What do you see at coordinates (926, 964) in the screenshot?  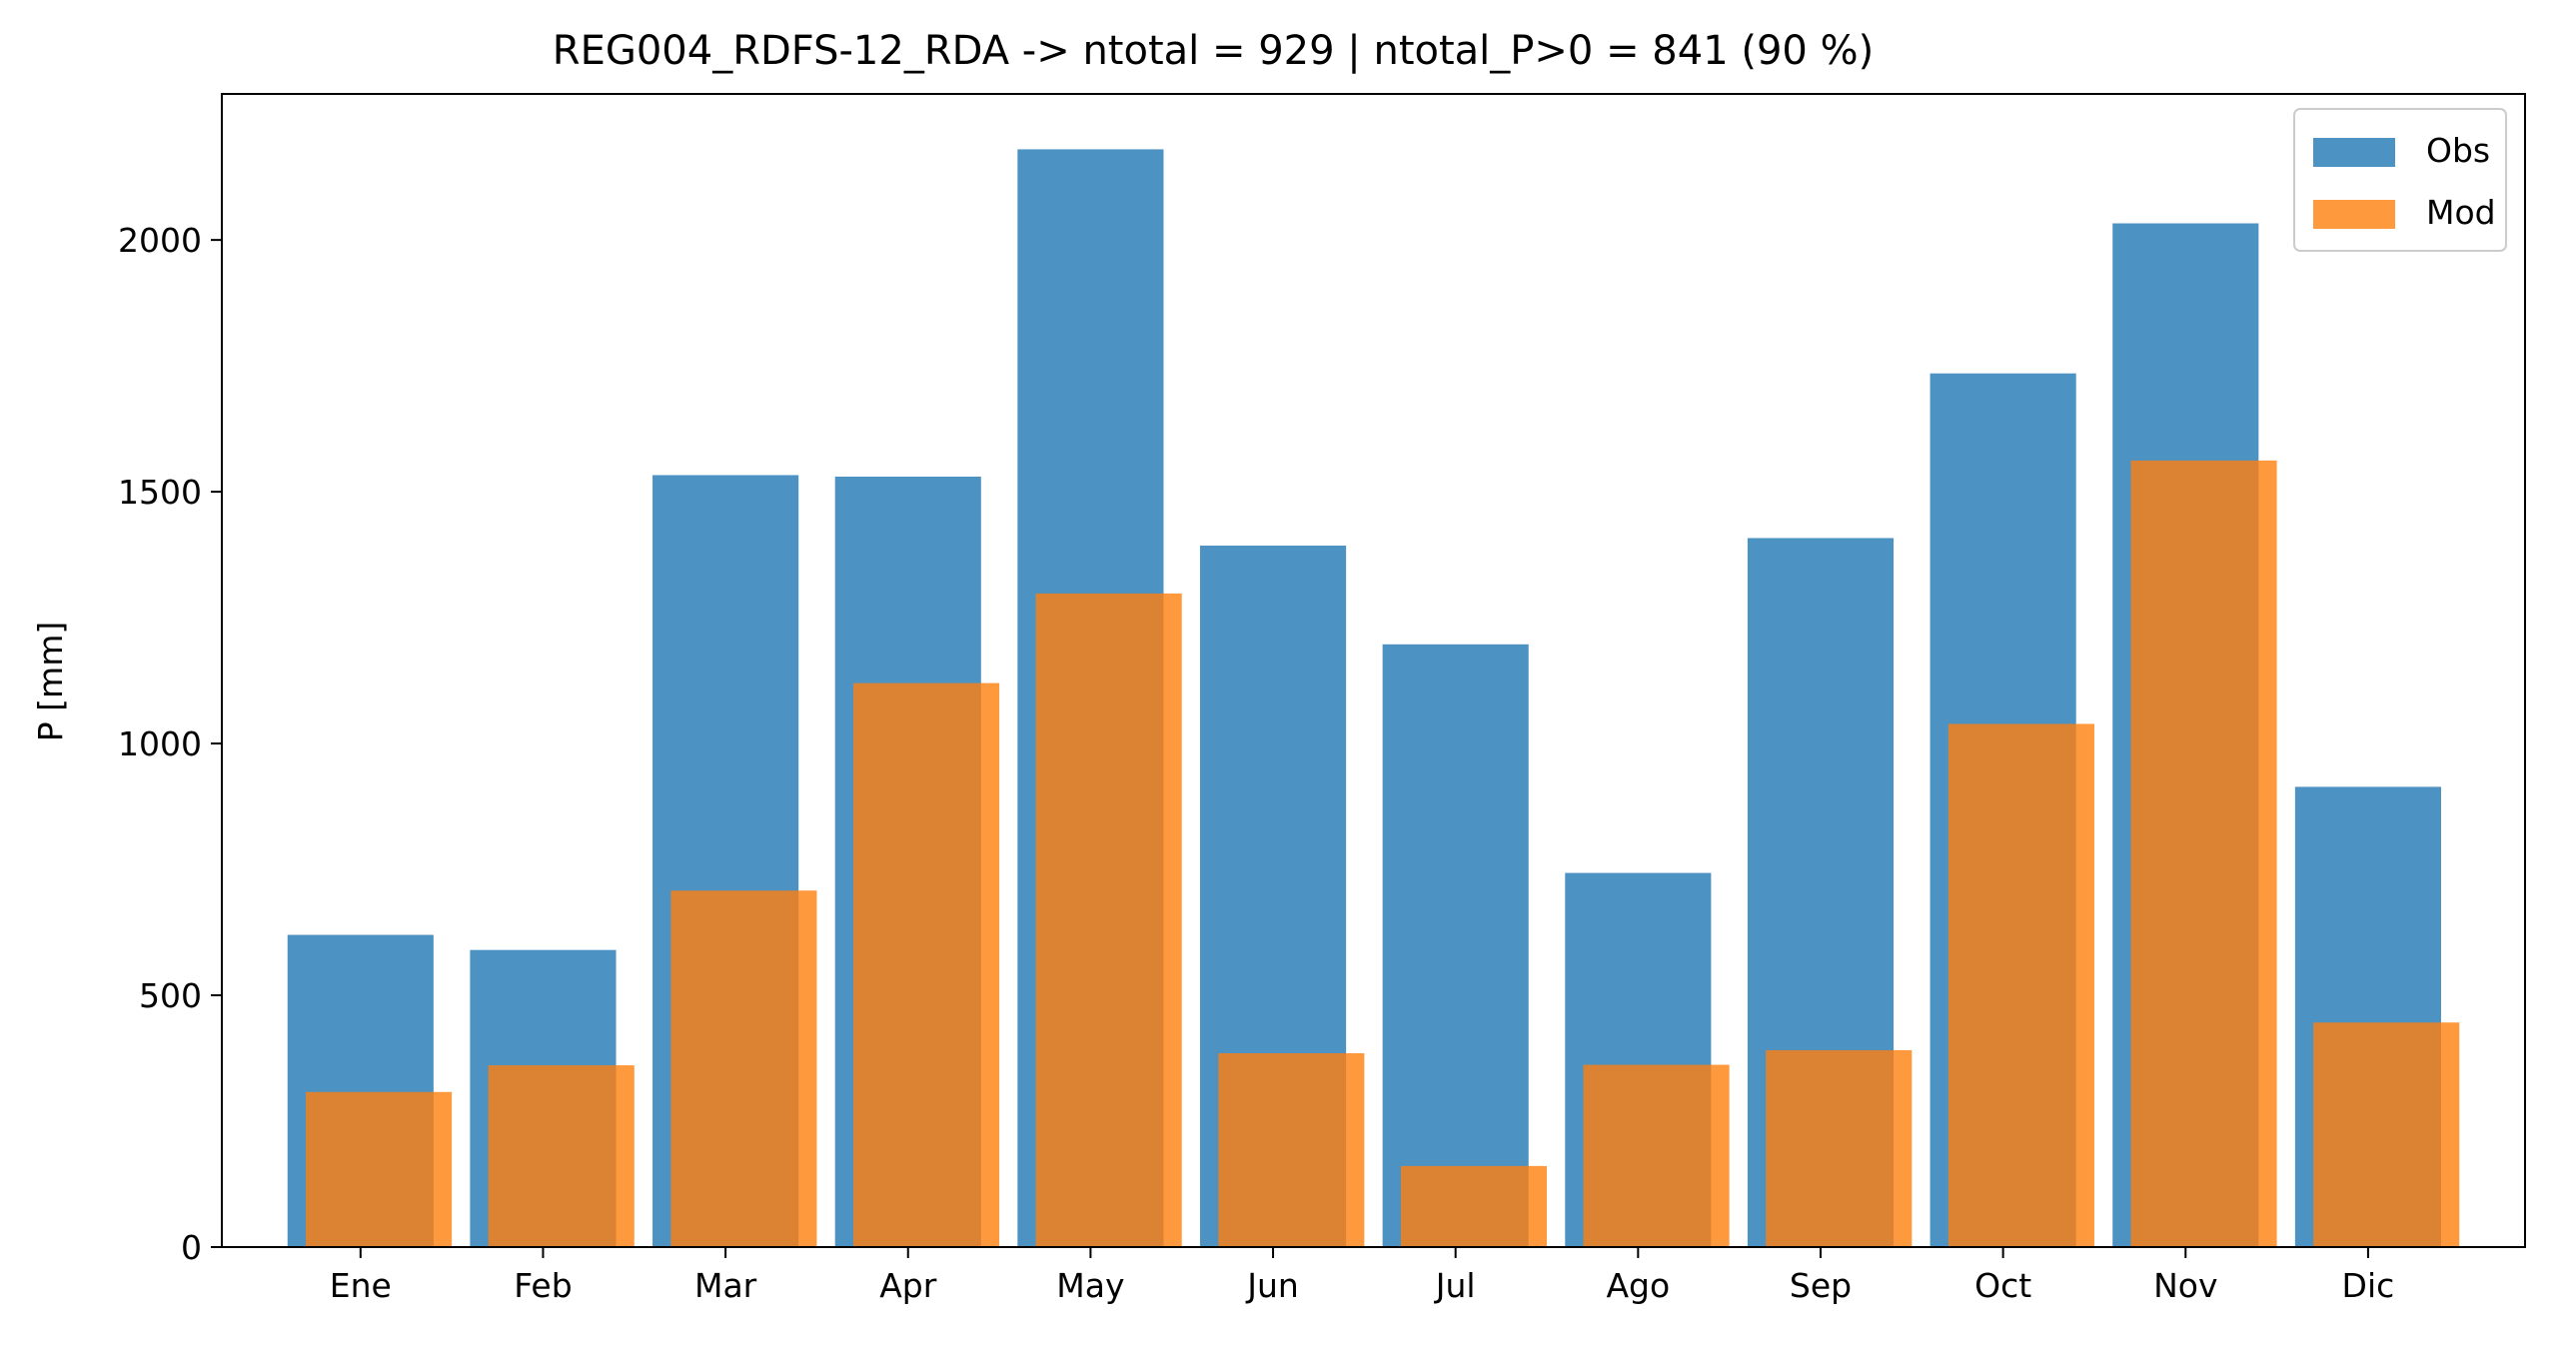 I see `bar-mod-apr` at bounding box center [926, 964].